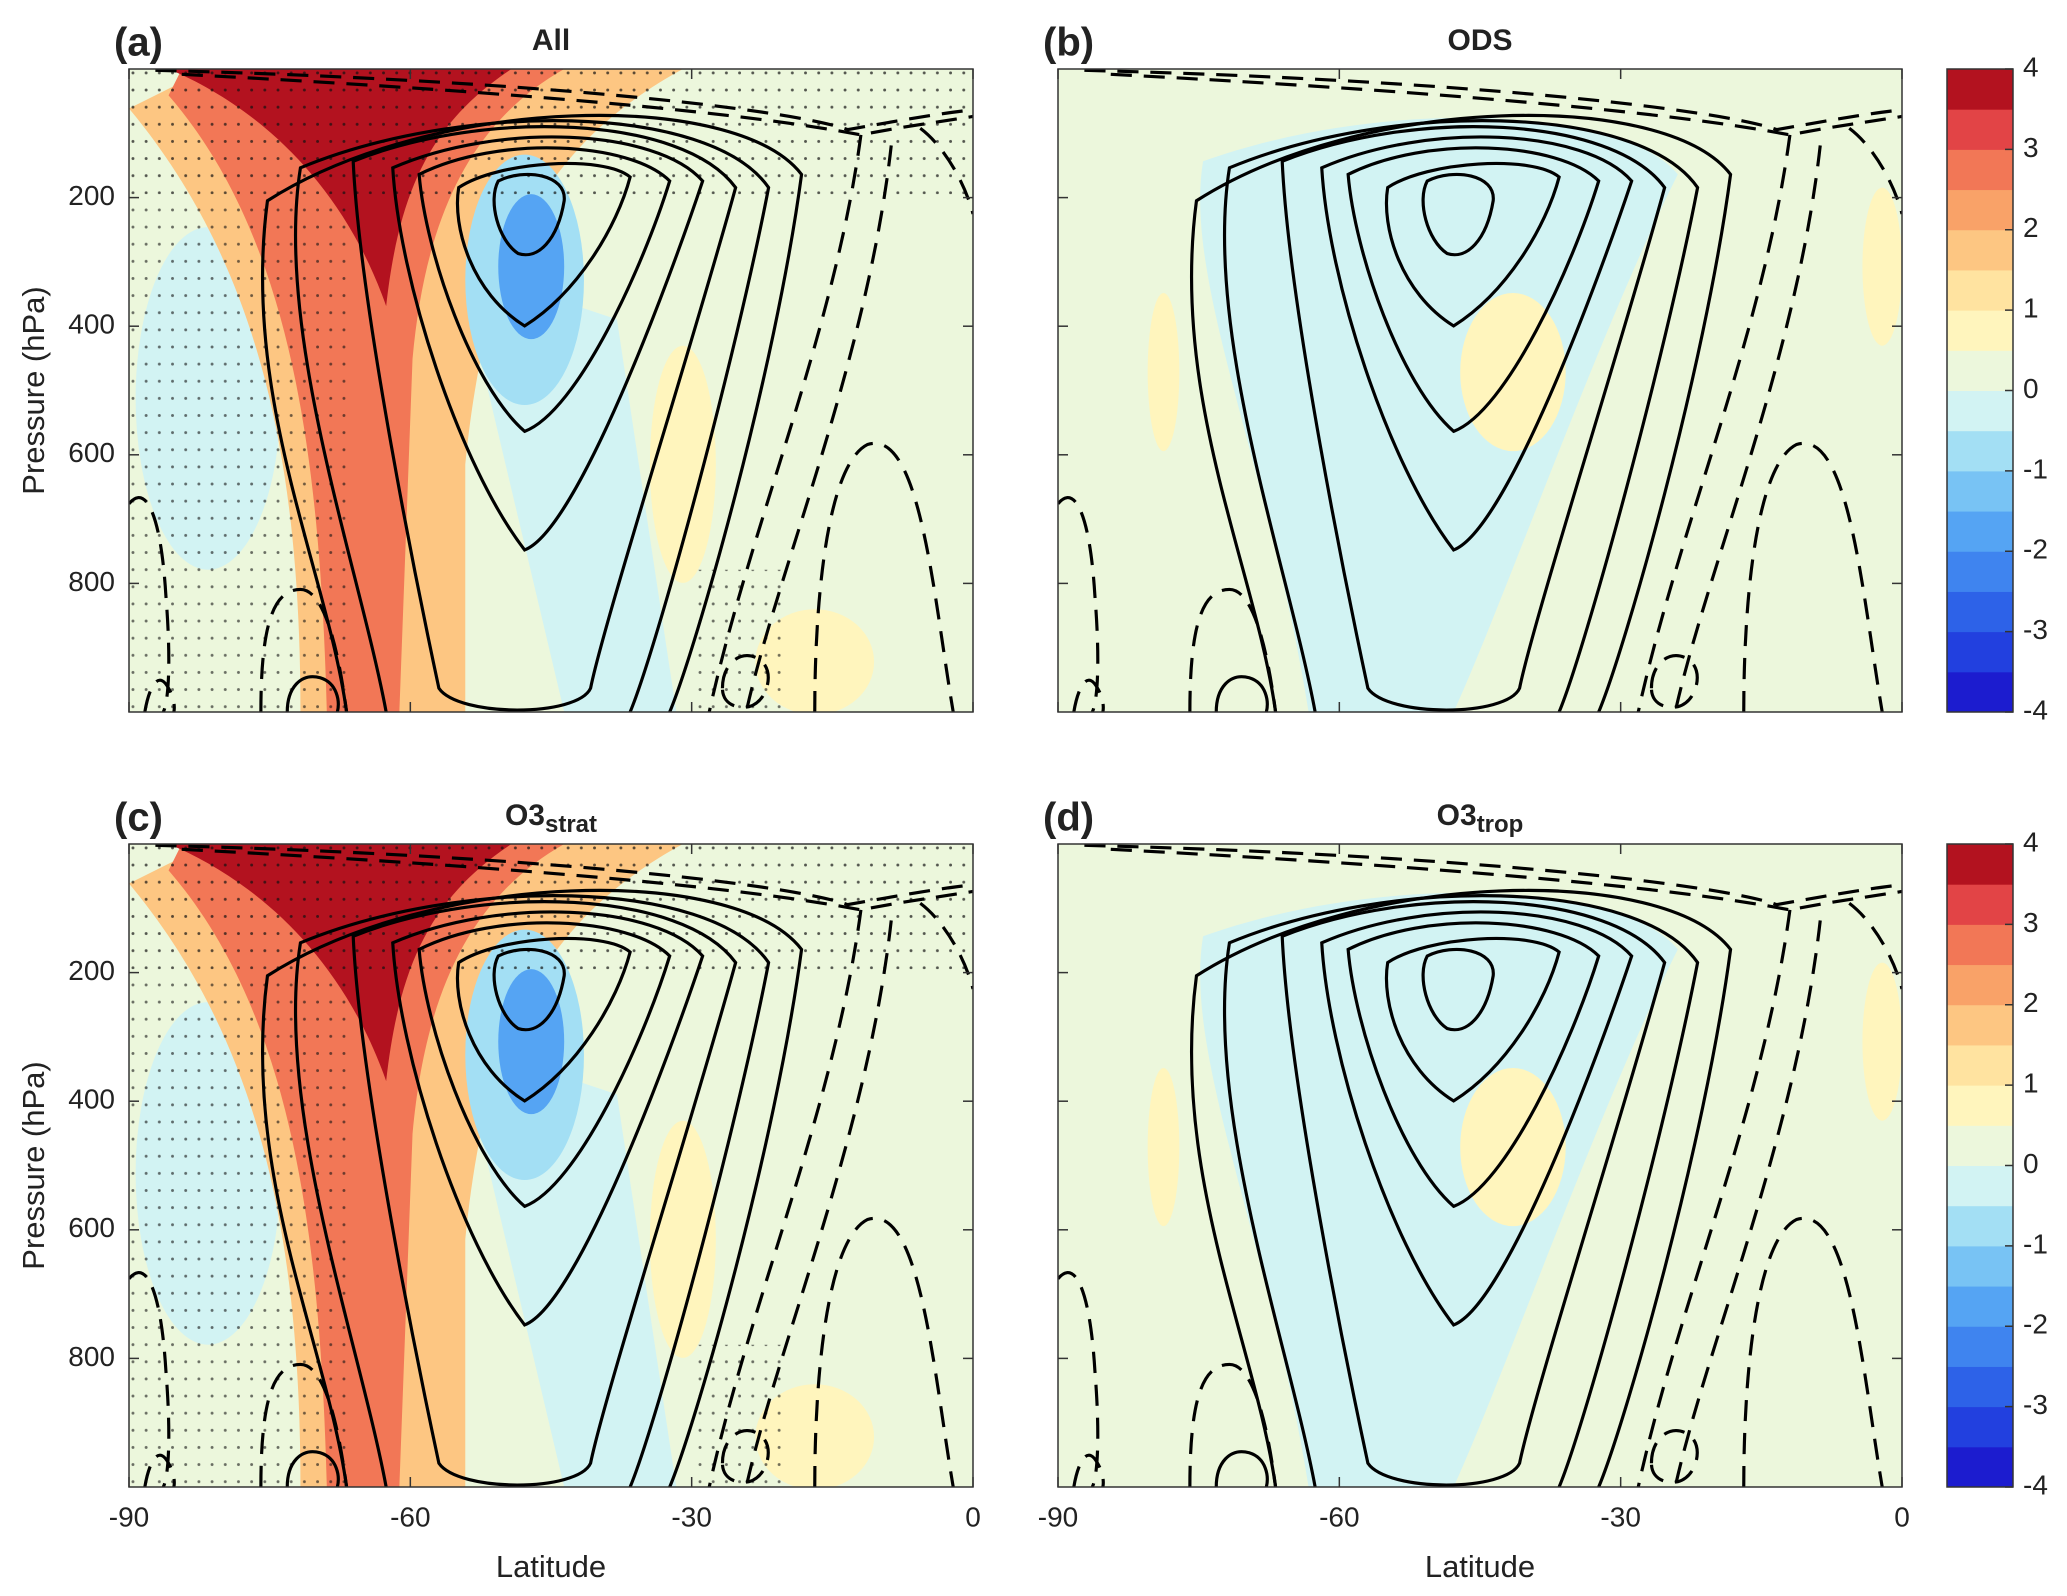 The width and height of the screenshot is (2067, 1596). I want to click on title-main: All, so click(551, 40).